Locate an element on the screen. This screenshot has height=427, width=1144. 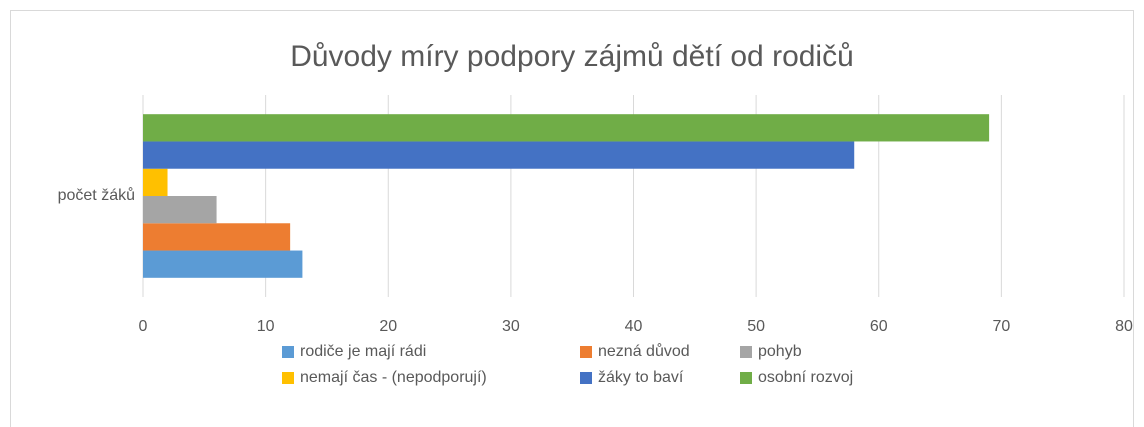
x-tick-label: 50 is located at coordinates (756, 326).